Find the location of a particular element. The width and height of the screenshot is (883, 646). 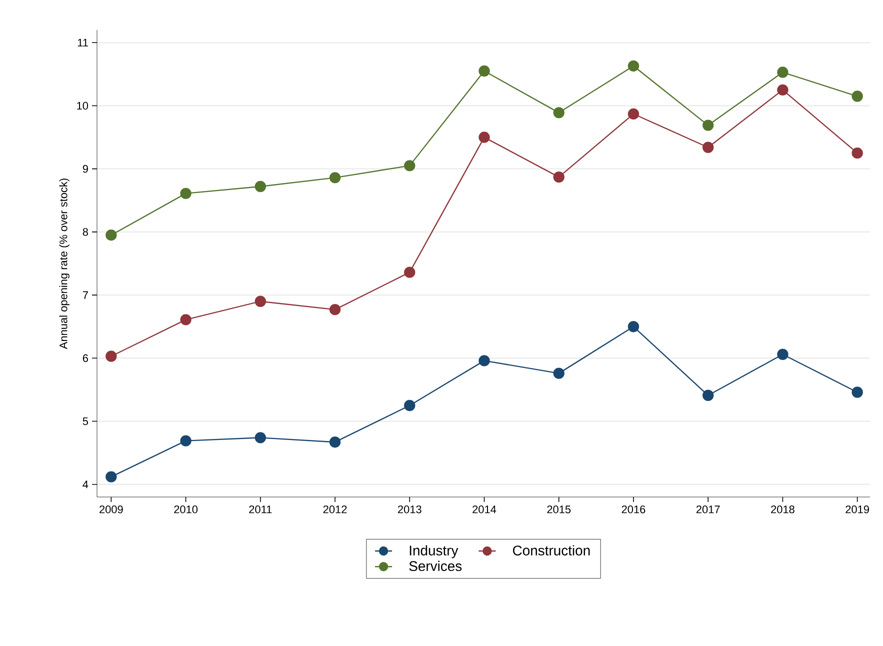

x-tick-label: 2017 is located at coordinates (708, 510).